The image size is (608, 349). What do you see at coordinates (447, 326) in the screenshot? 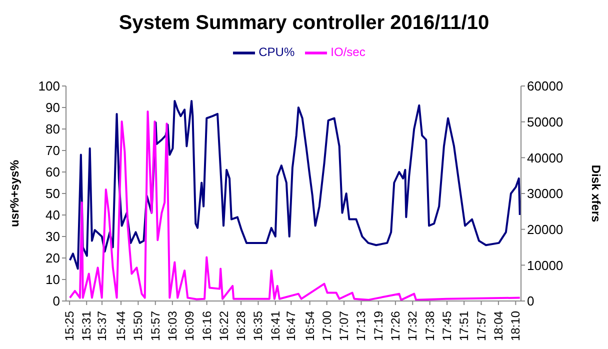
I see `x-tick-label: 17:45` at bounding box center [447, 326].